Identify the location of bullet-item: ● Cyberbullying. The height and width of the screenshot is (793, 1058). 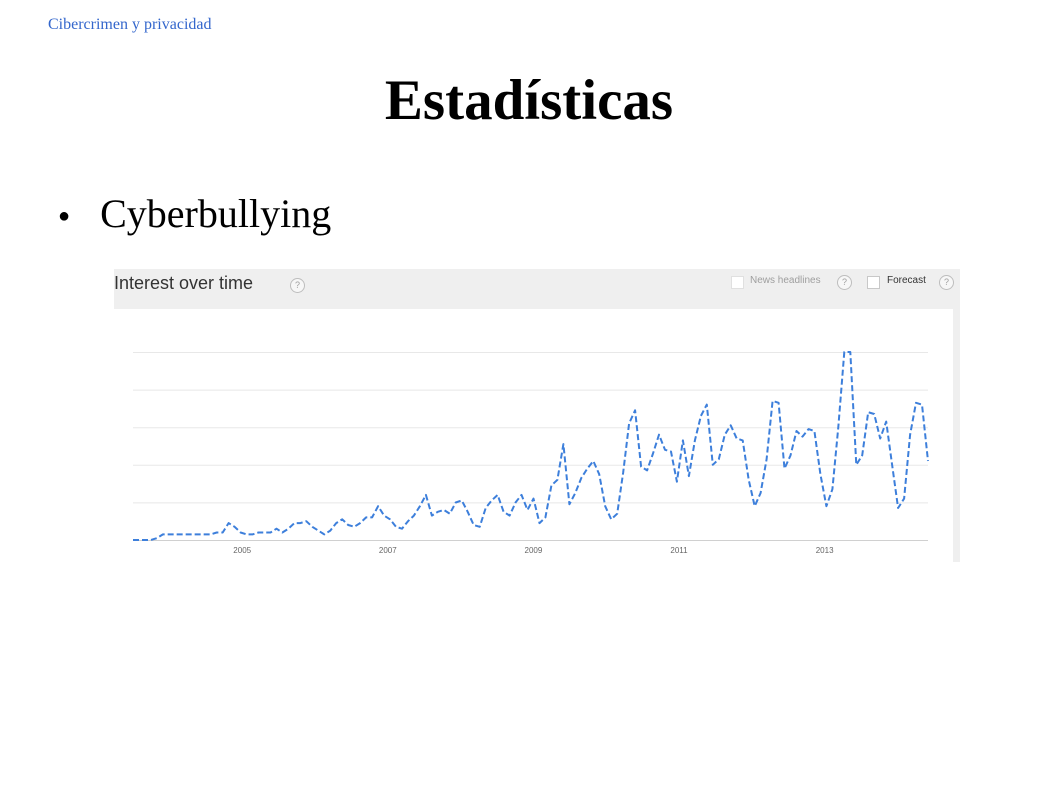
(194, 213).